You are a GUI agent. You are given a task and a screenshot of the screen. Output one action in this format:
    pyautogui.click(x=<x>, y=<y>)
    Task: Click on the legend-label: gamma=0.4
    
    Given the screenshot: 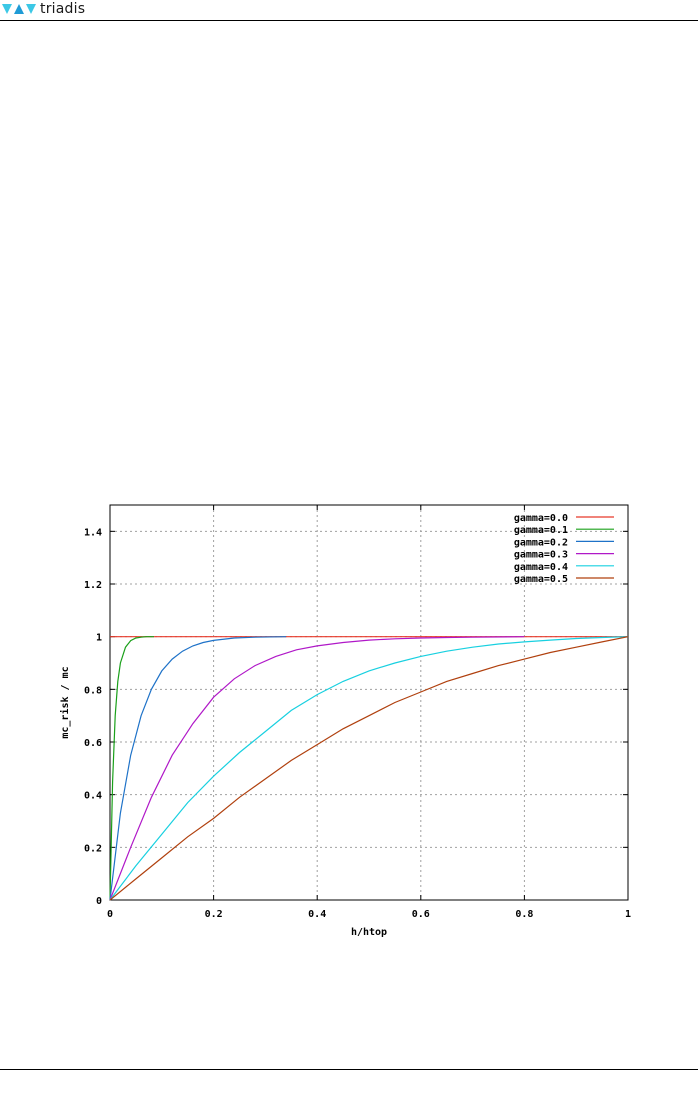 What is the action you would take?
    pyautogui.click(x=541, y=567)
    